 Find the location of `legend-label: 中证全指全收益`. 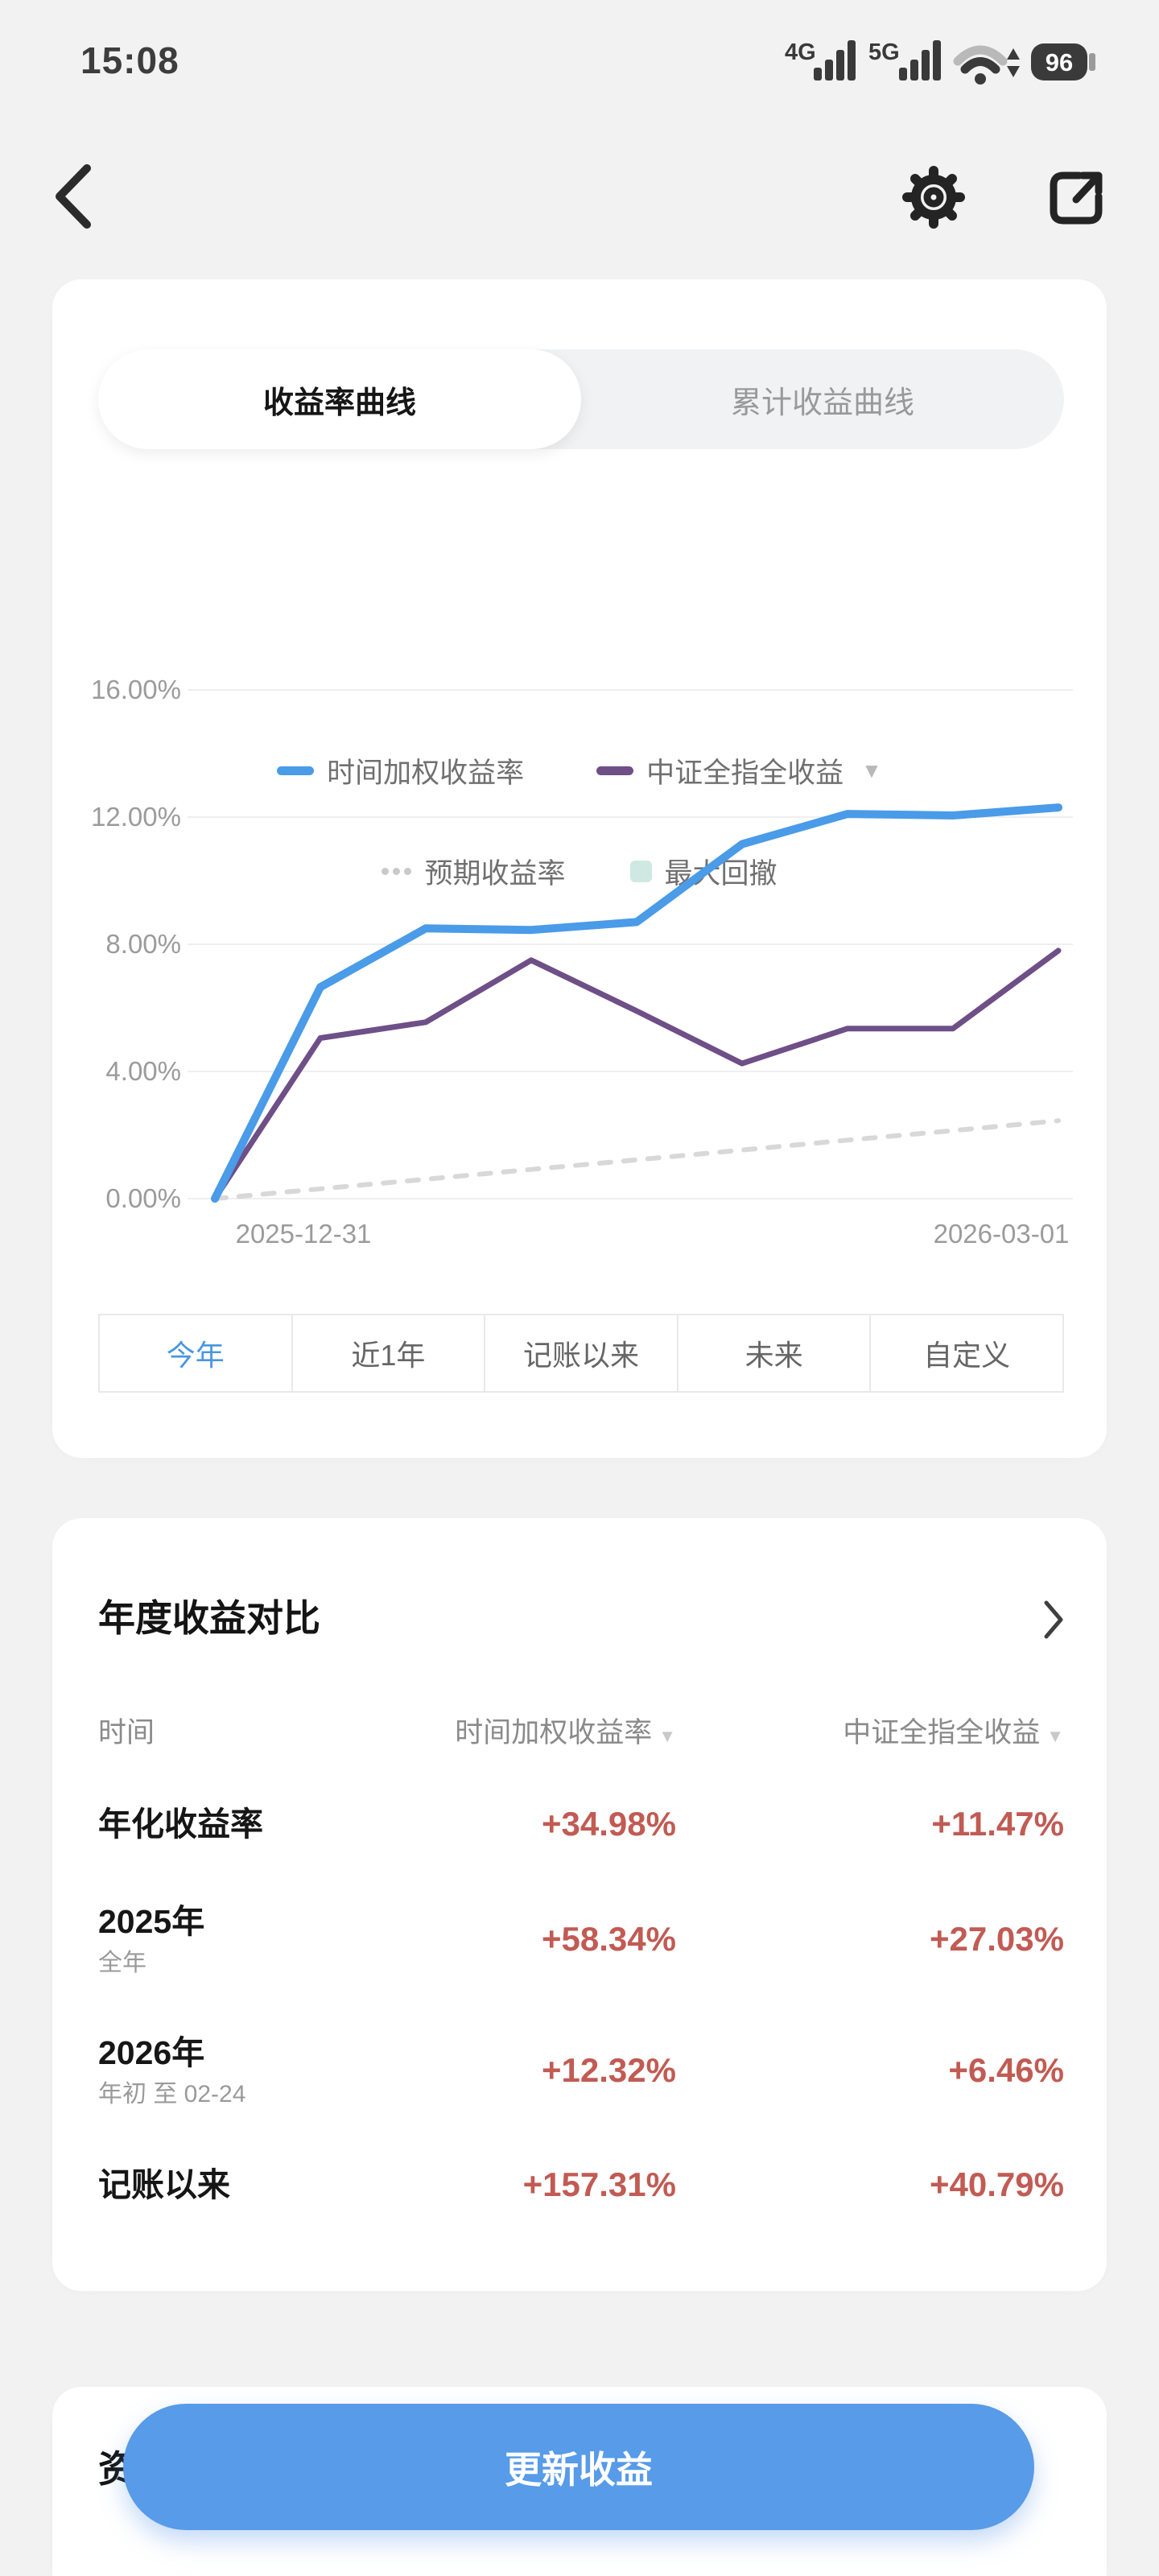

legend-label: 中证全指全收益 is located at coordinates (745, 773).